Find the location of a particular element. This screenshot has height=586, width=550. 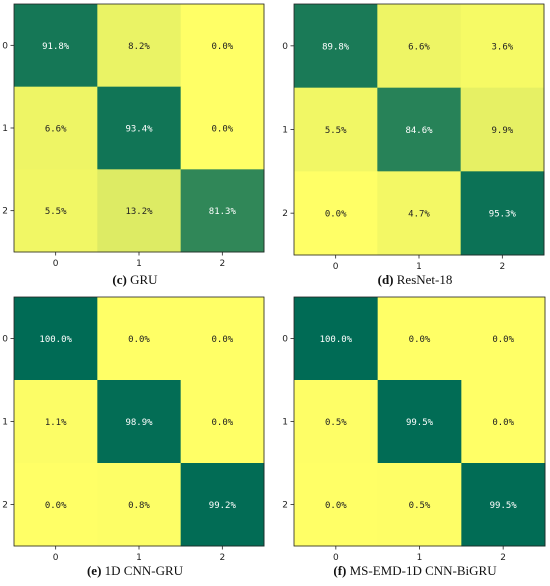

cell-label-2-1: 0.5% is located at coordinates (420, 506).